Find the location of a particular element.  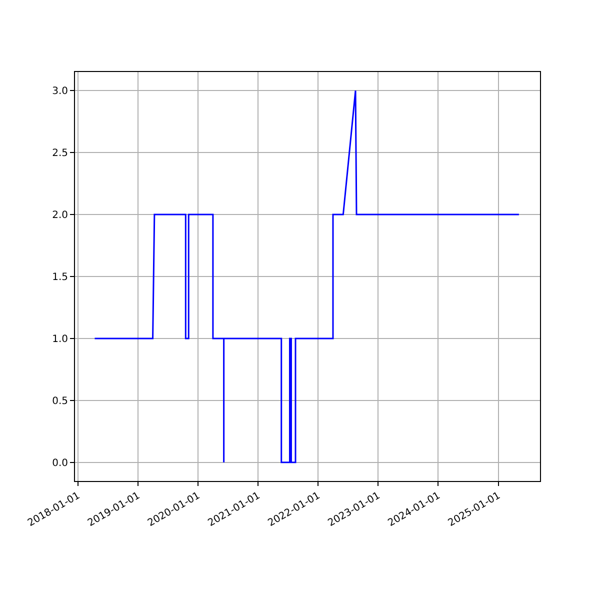

y-tick-label: 2.0 is located at coordinates (60, 216).